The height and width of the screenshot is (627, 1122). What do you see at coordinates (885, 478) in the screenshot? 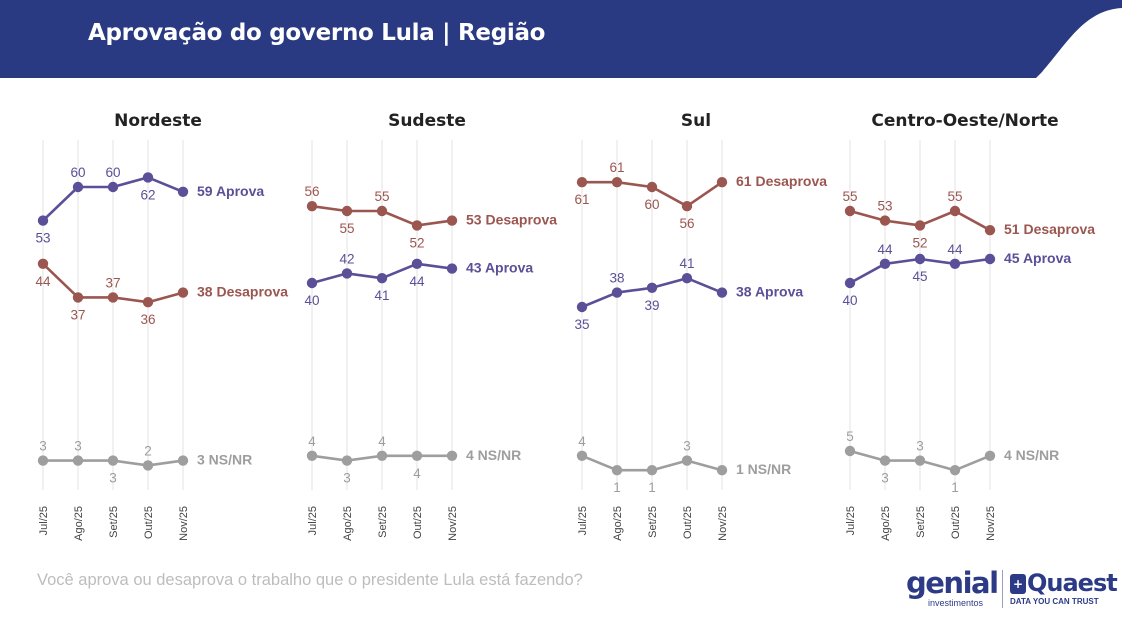
I see `centro-oeste-norte-ns-nr-value-label: 3` at bounding box center [885, 478].